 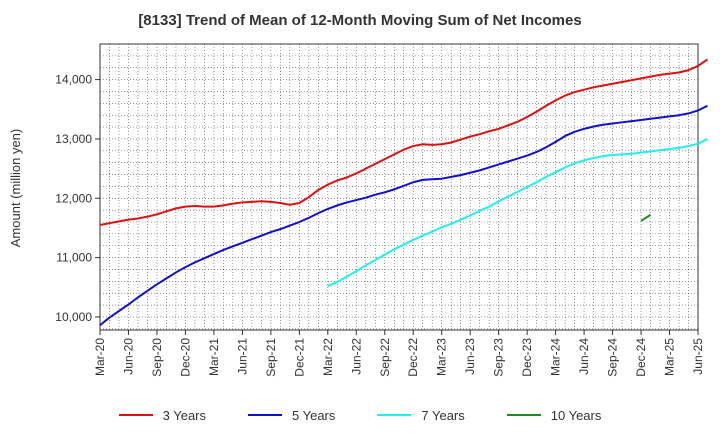 What do you see at coordinates (185, 357) in the screenshot?
I see `x-tick-label: Dec-20` at bounding box center [185, 357].